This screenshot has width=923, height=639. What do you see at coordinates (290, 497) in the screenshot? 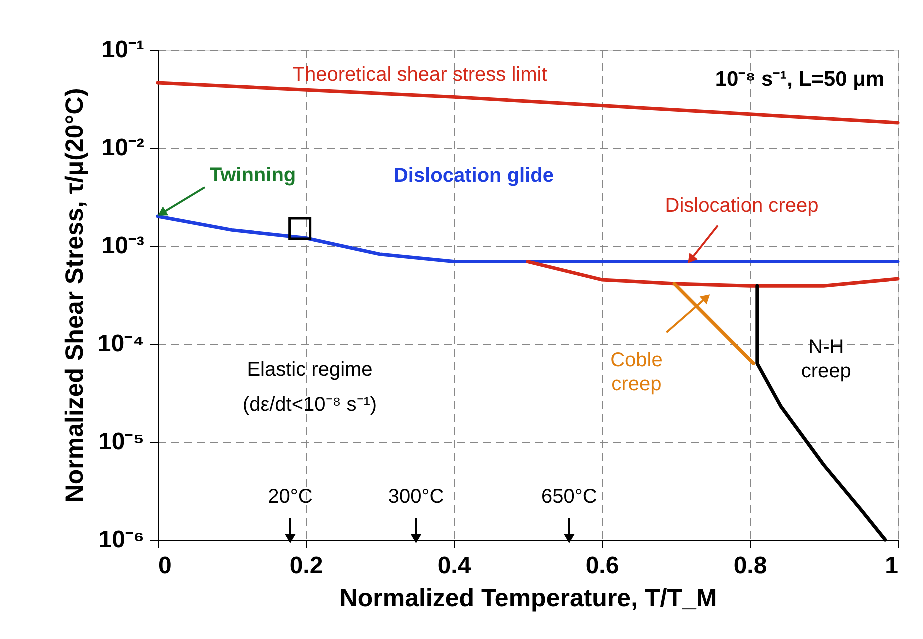
I see `annotation: 20°C` at bounding box center [290, 497].